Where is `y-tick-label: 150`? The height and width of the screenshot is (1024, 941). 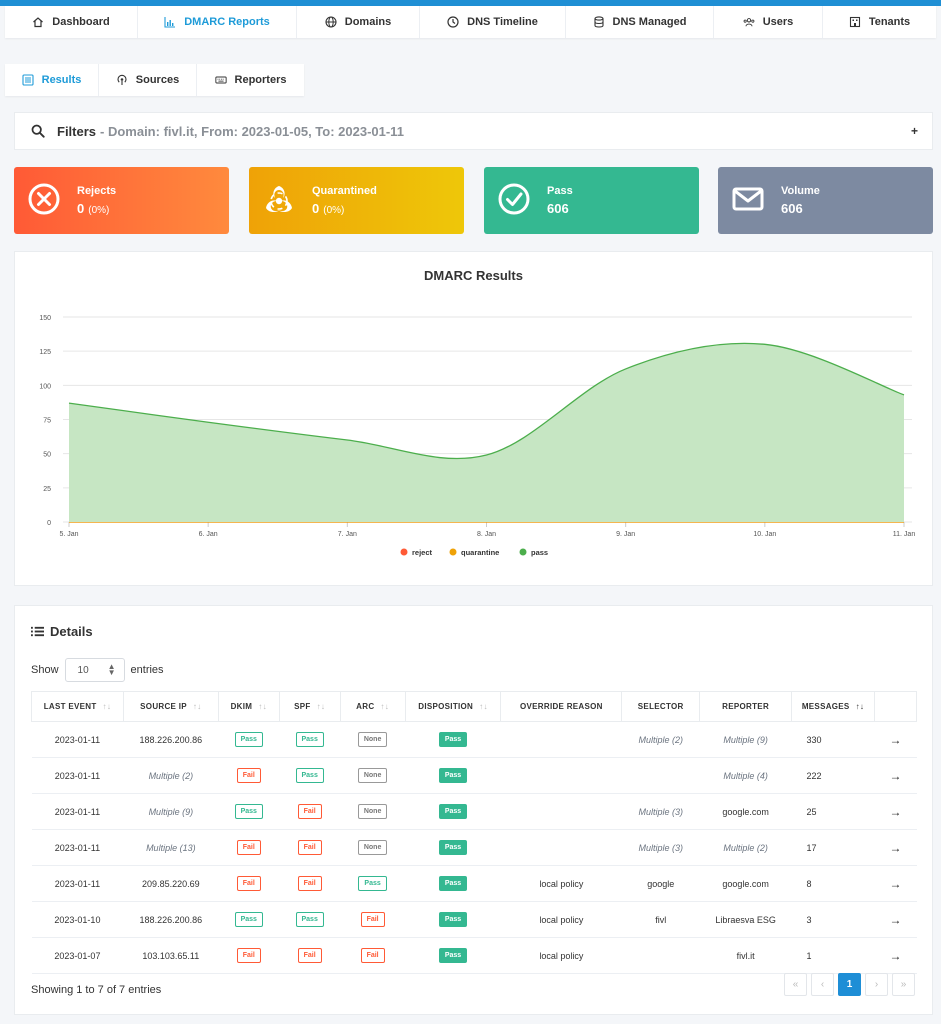
y-tick-label: 150 is located at coordinates (45, 318).